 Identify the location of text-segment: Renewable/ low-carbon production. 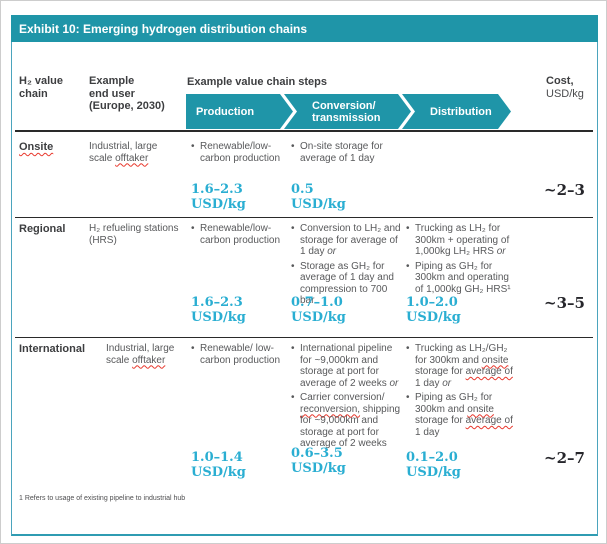
(240, 354).